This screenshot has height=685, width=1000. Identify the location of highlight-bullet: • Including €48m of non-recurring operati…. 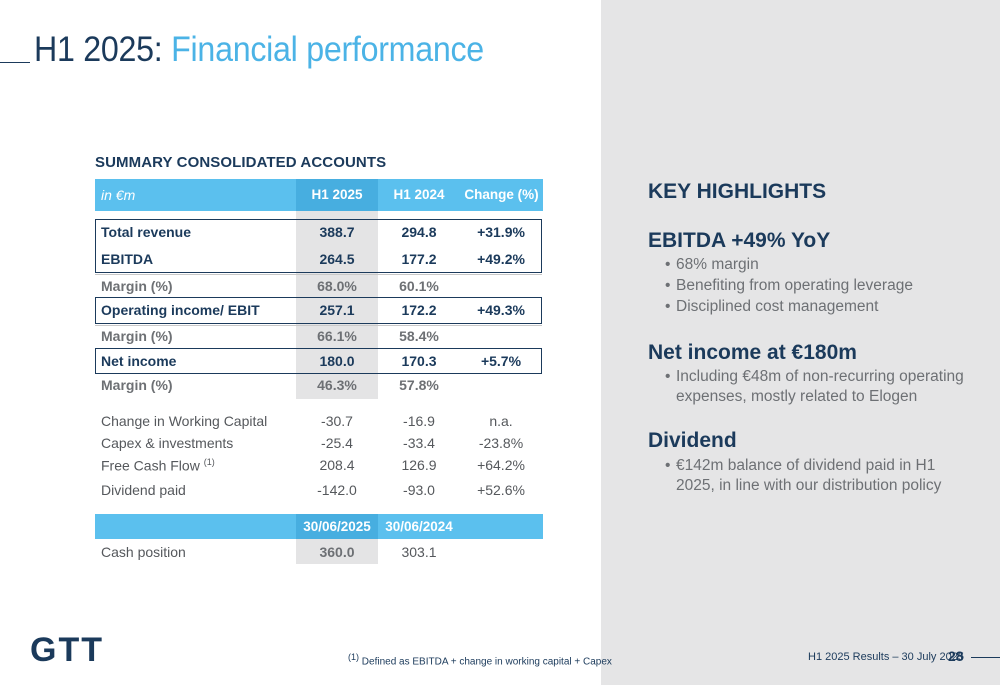
(814, 386).